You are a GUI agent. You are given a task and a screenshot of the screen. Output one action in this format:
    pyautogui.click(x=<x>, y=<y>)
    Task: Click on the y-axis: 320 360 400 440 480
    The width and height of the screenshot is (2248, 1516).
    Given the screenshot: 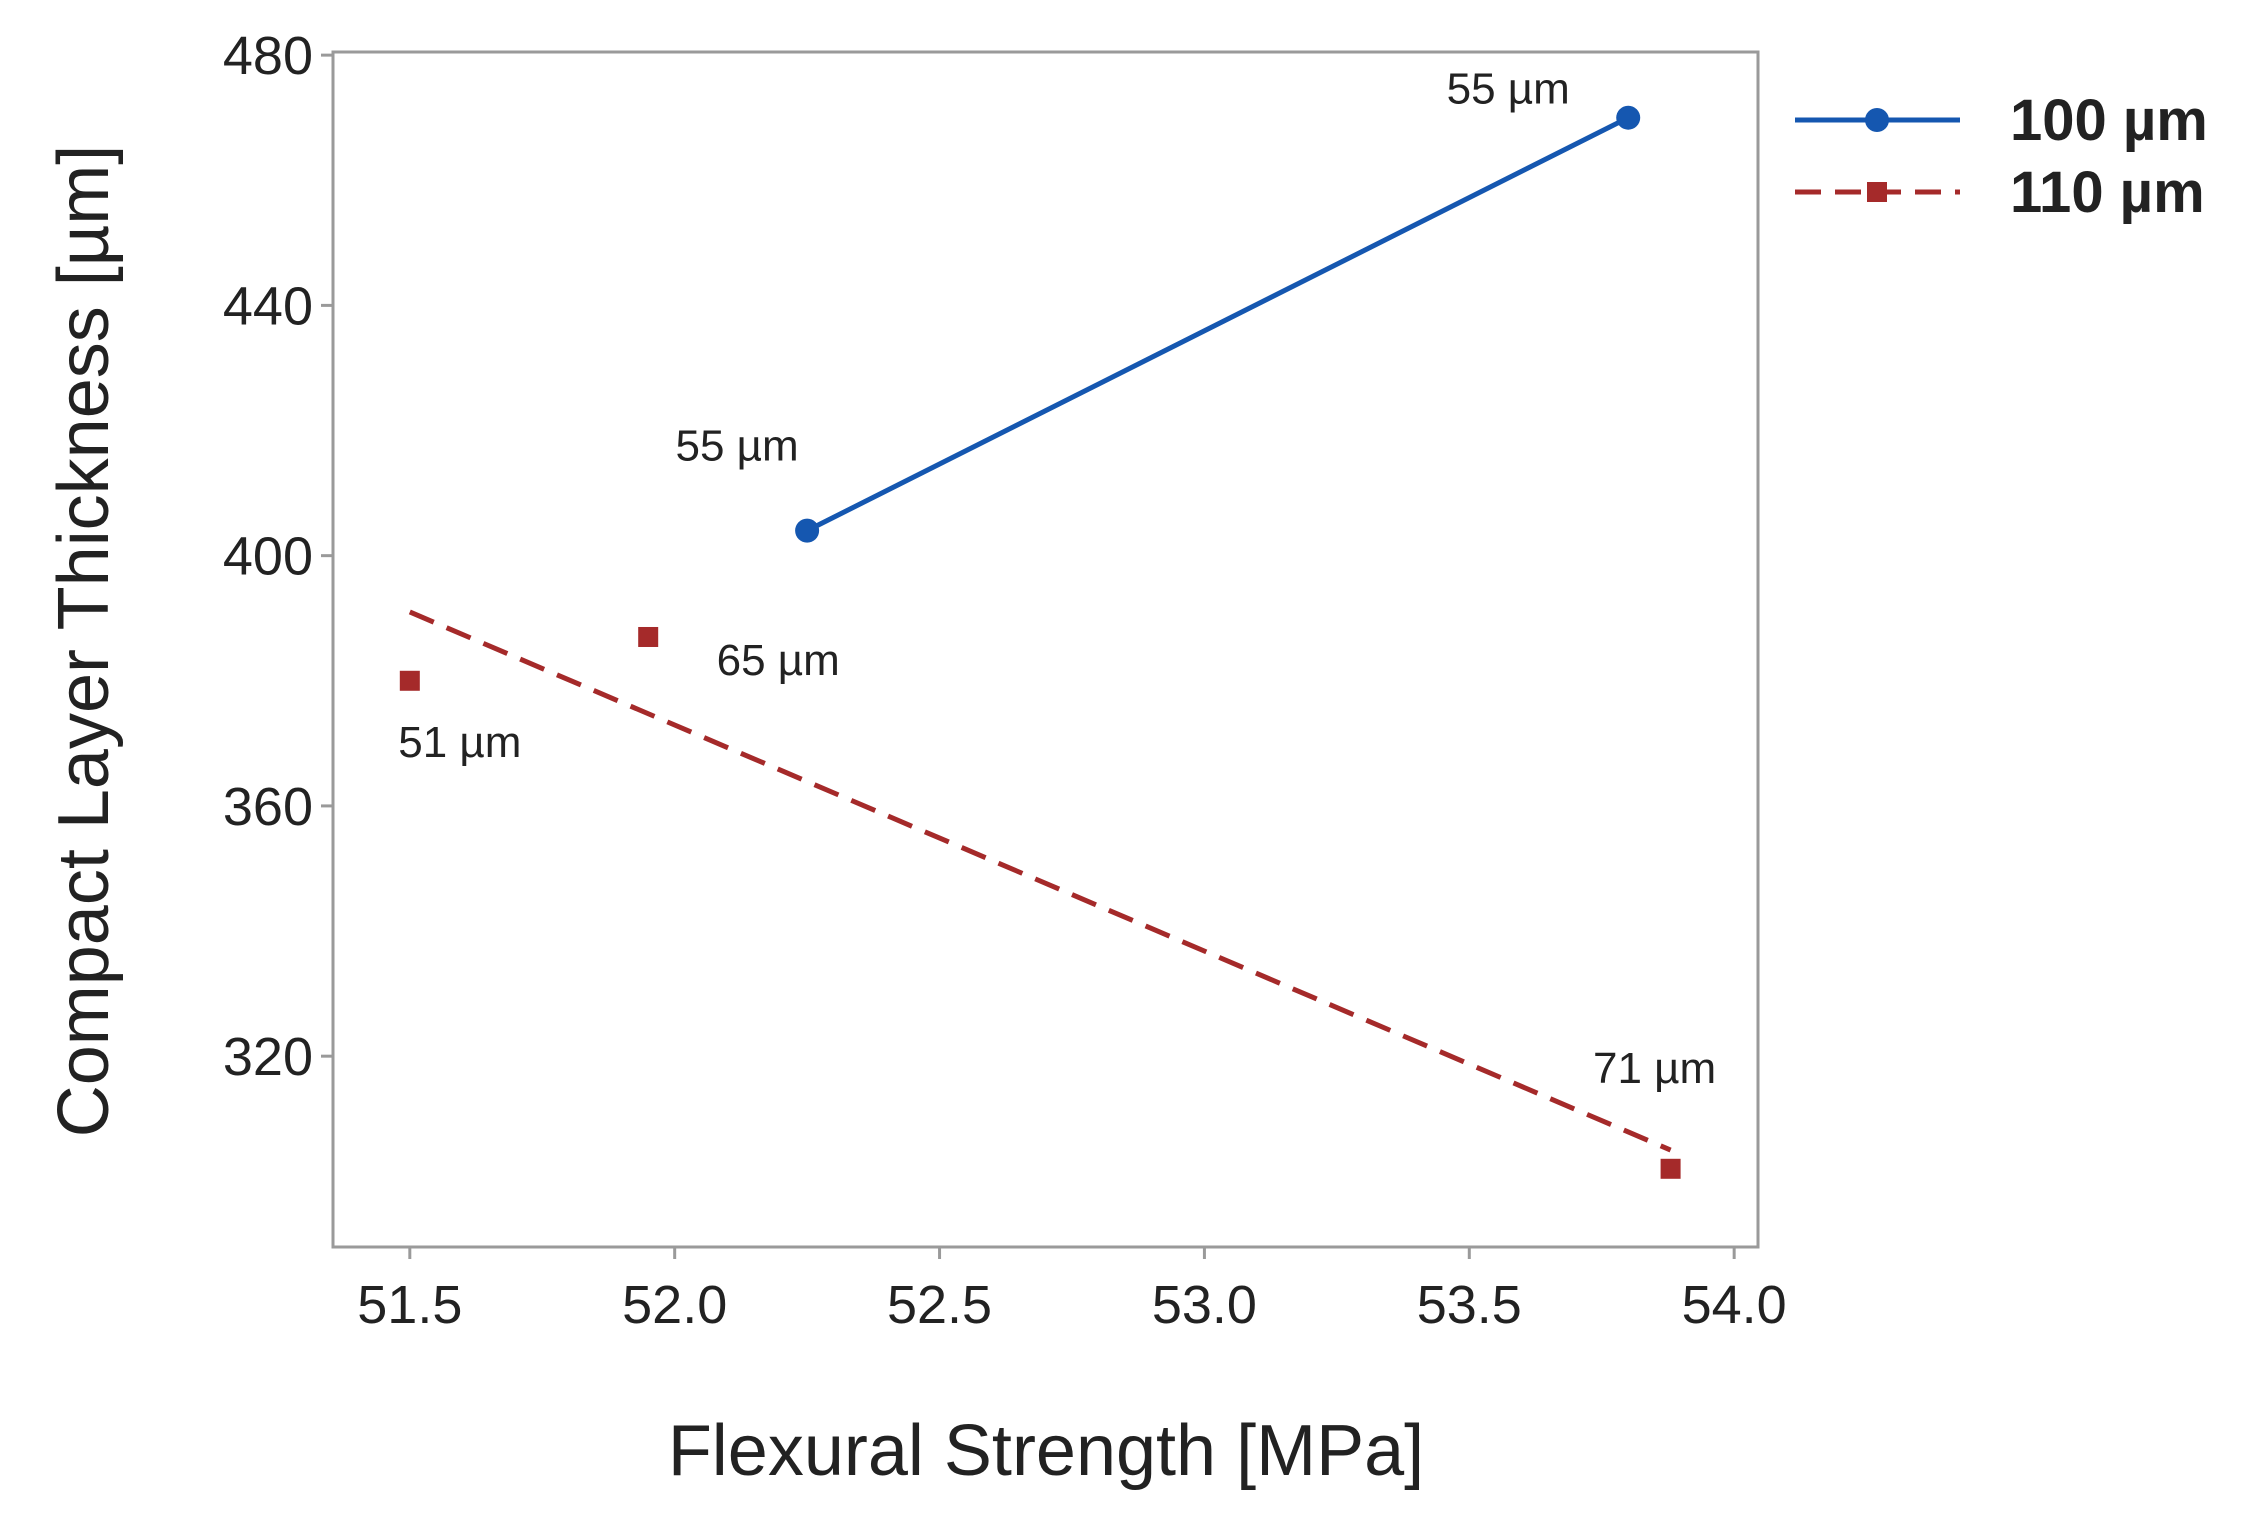 What is the action you would take?
    pyautogui.click(x=278, y=556)
    